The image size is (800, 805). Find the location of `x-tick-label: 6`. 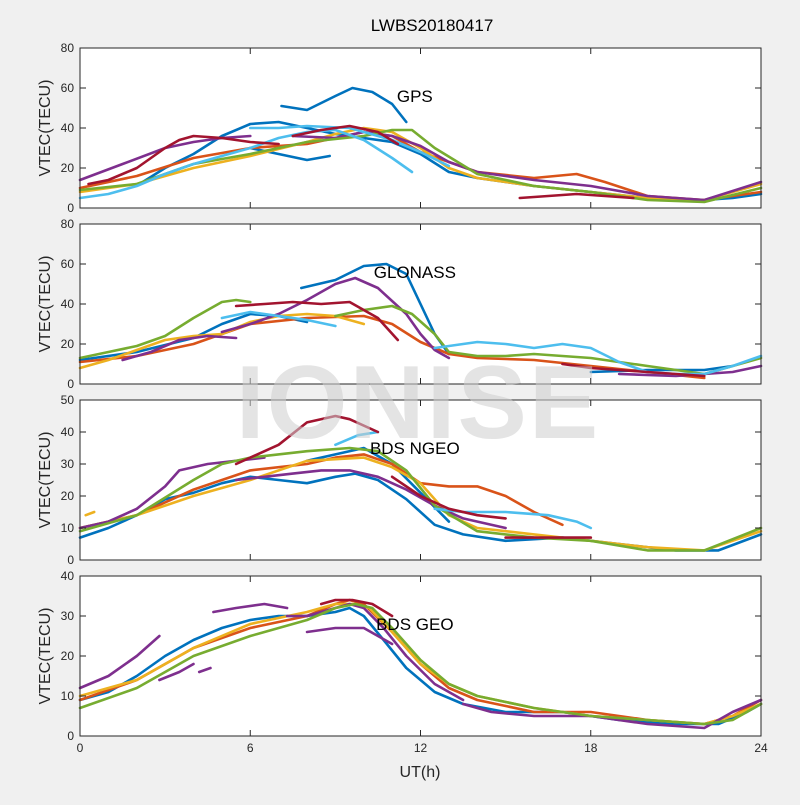

x-tick-label: 6 is located at coordinates (250, 748).